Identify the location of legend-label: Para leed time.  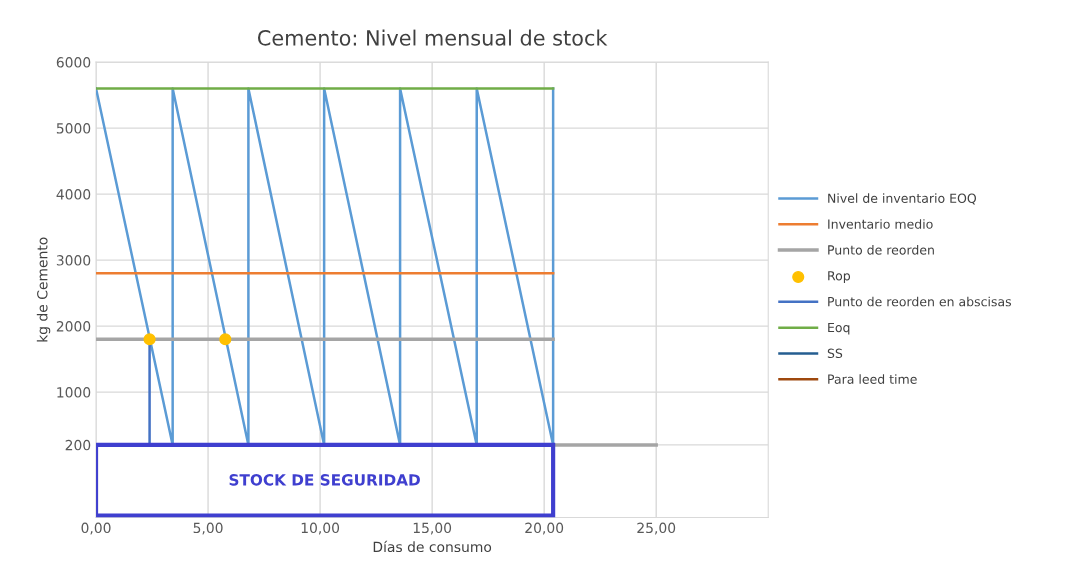
(872, 379).